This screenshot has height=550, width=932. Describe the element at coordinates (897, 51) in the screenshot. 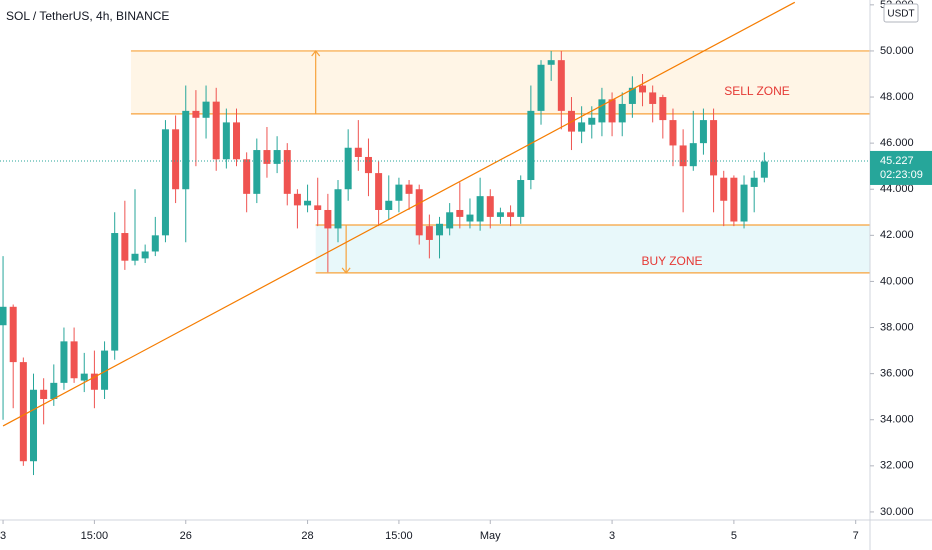

I see `y-tick-label: 50.000` at that location.